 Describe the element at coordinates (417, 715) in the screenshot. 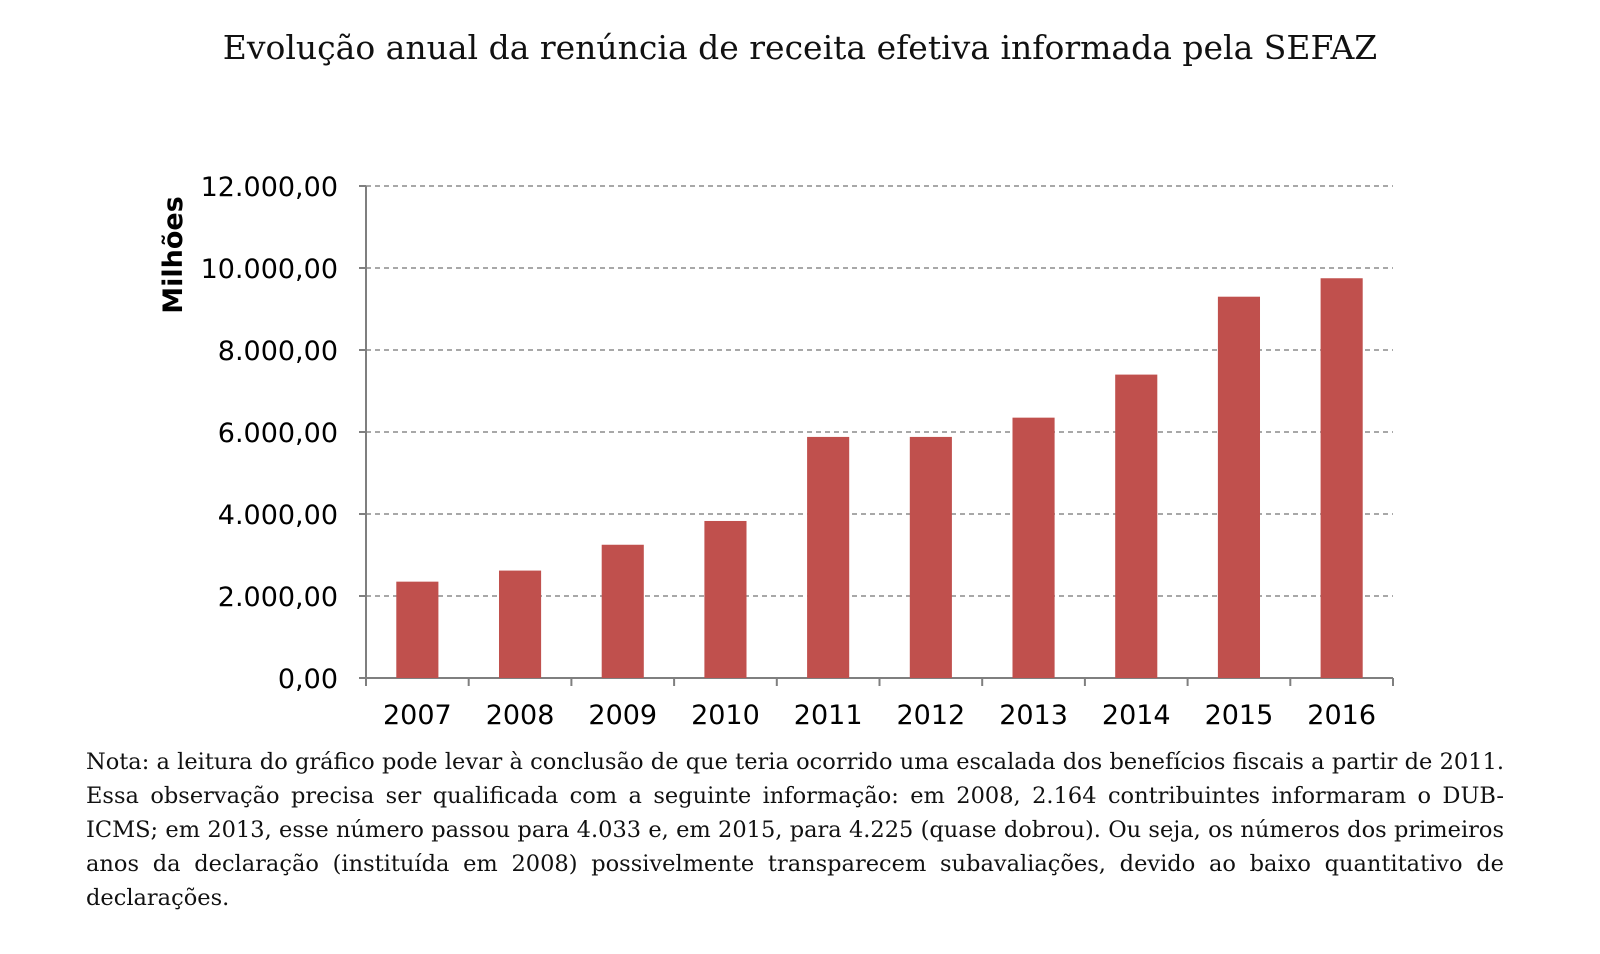

I see `x-tick-label: 2007` at that location.